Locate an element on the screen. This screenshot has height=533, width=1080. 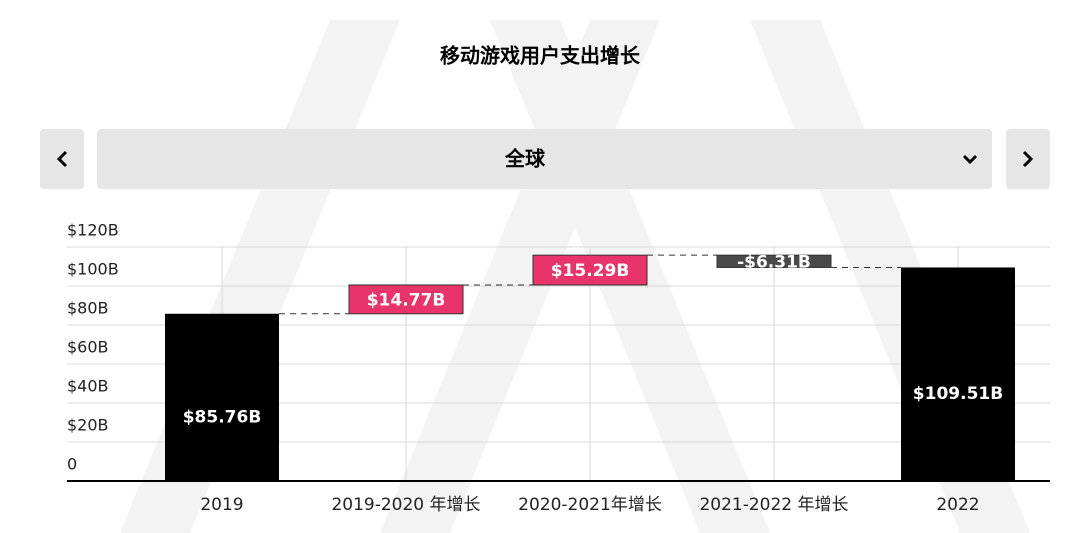
y-tick-label: $80B is located at coordinates (88, 308).